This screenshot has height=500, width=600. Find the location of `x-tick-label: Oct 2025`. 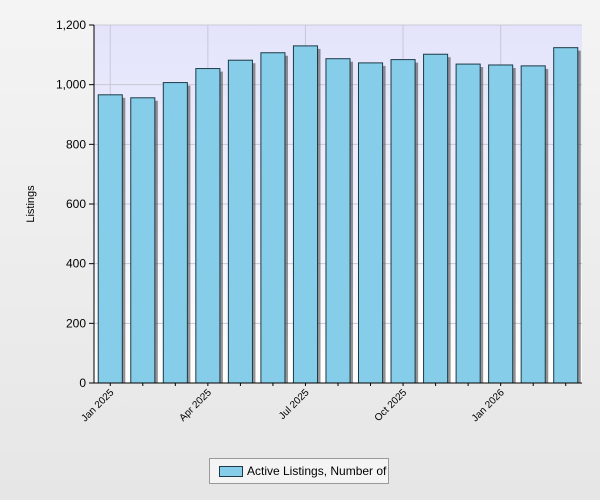

x-tick-label: Oct 2025 is located at coordinates (391, 405).